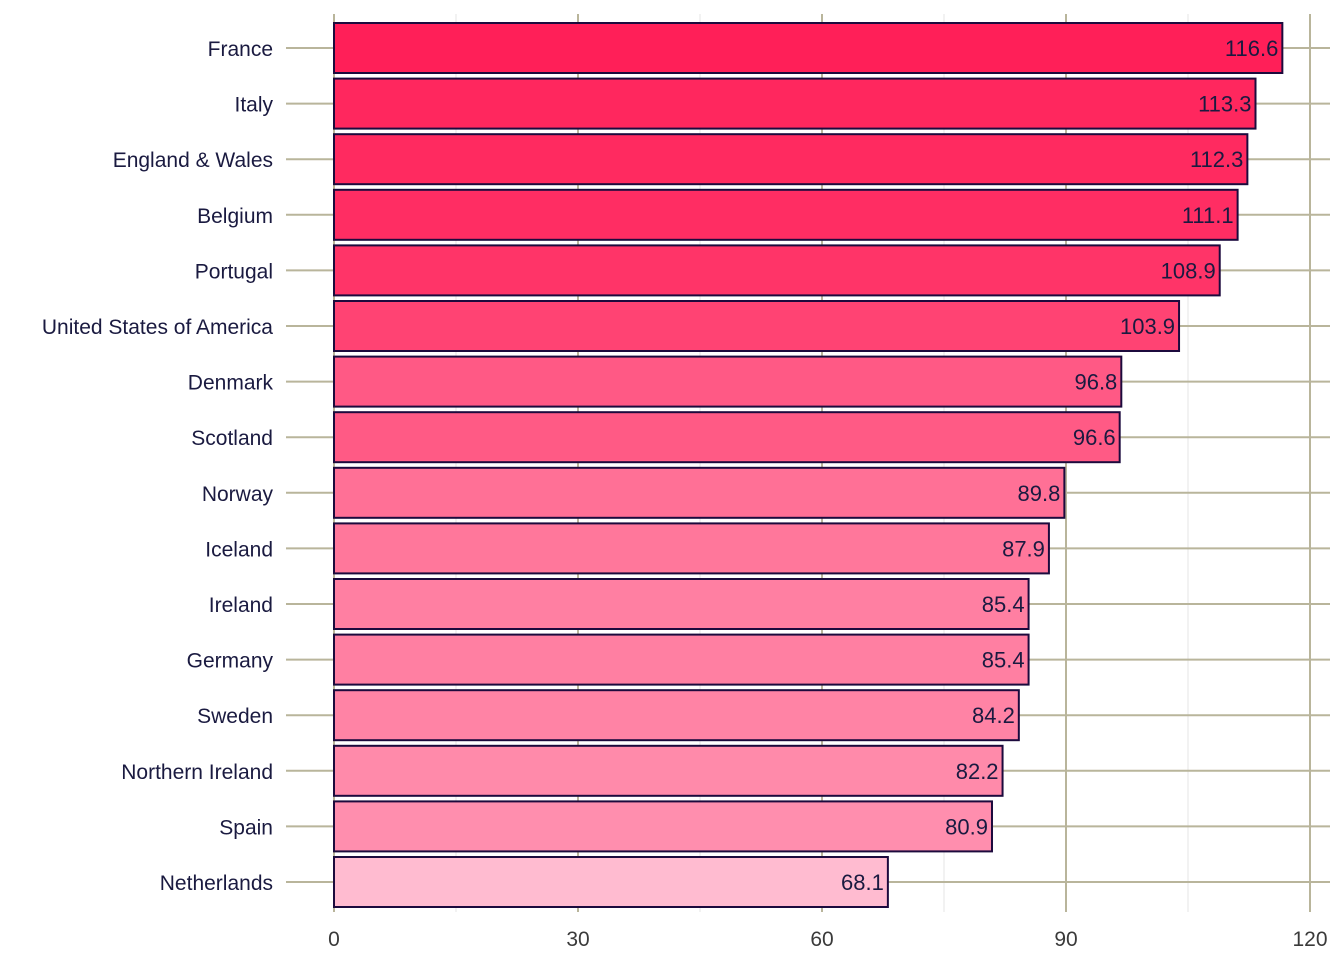 Image resolution: width=1344 pixels, height=965 pixels. Describe the element at coordinates (235, 216) in the screenshot. I see `category-label: Belgium` at that location.